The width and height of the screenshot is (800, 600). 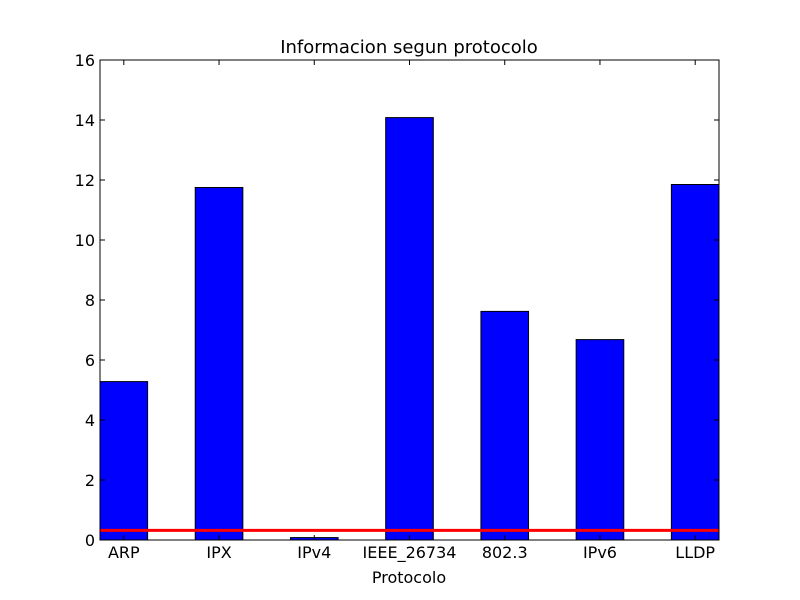 What do you see at coordinates (85, 60) in the screenshot?
I see `y-tick-label: 16` at bounding box center [85, 60].